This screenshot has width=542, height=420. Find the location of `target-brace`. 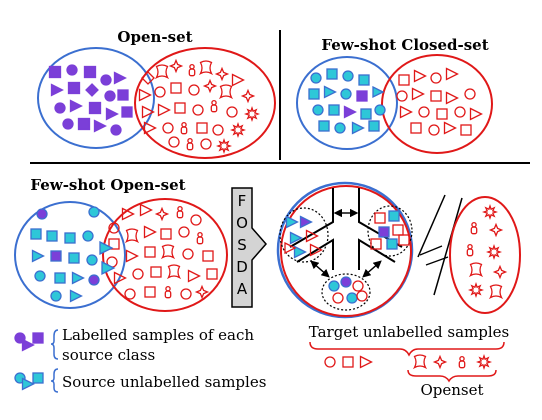

target-brace is located at coordinates (407, 349).